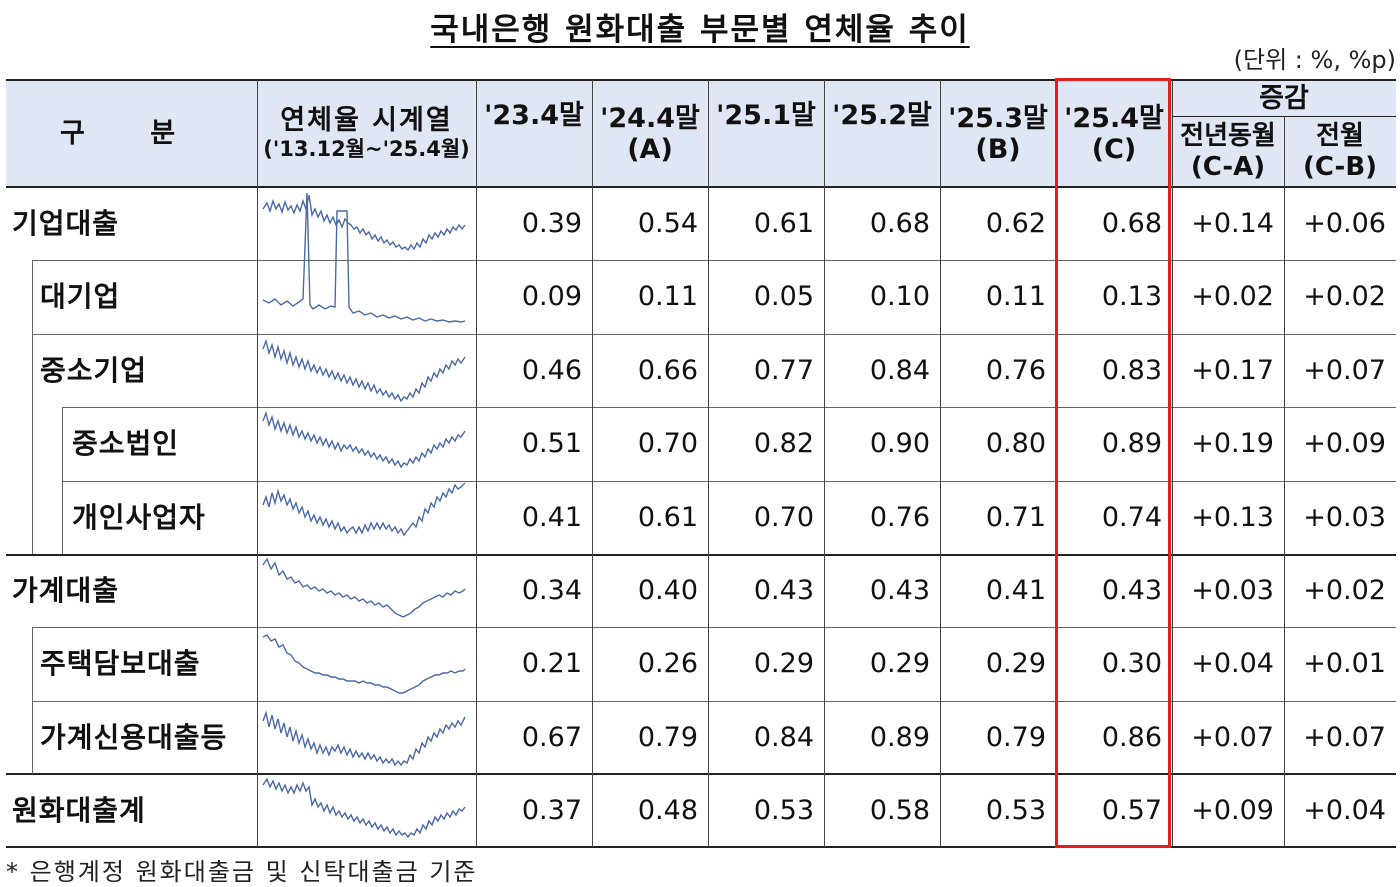 Image resolution: width=1400 pixels, height=887 pixels. What do you see at coordinates (551, 663) in the screenshot?
I see `cell-value: 0.21` at bounding box center [551, 663].